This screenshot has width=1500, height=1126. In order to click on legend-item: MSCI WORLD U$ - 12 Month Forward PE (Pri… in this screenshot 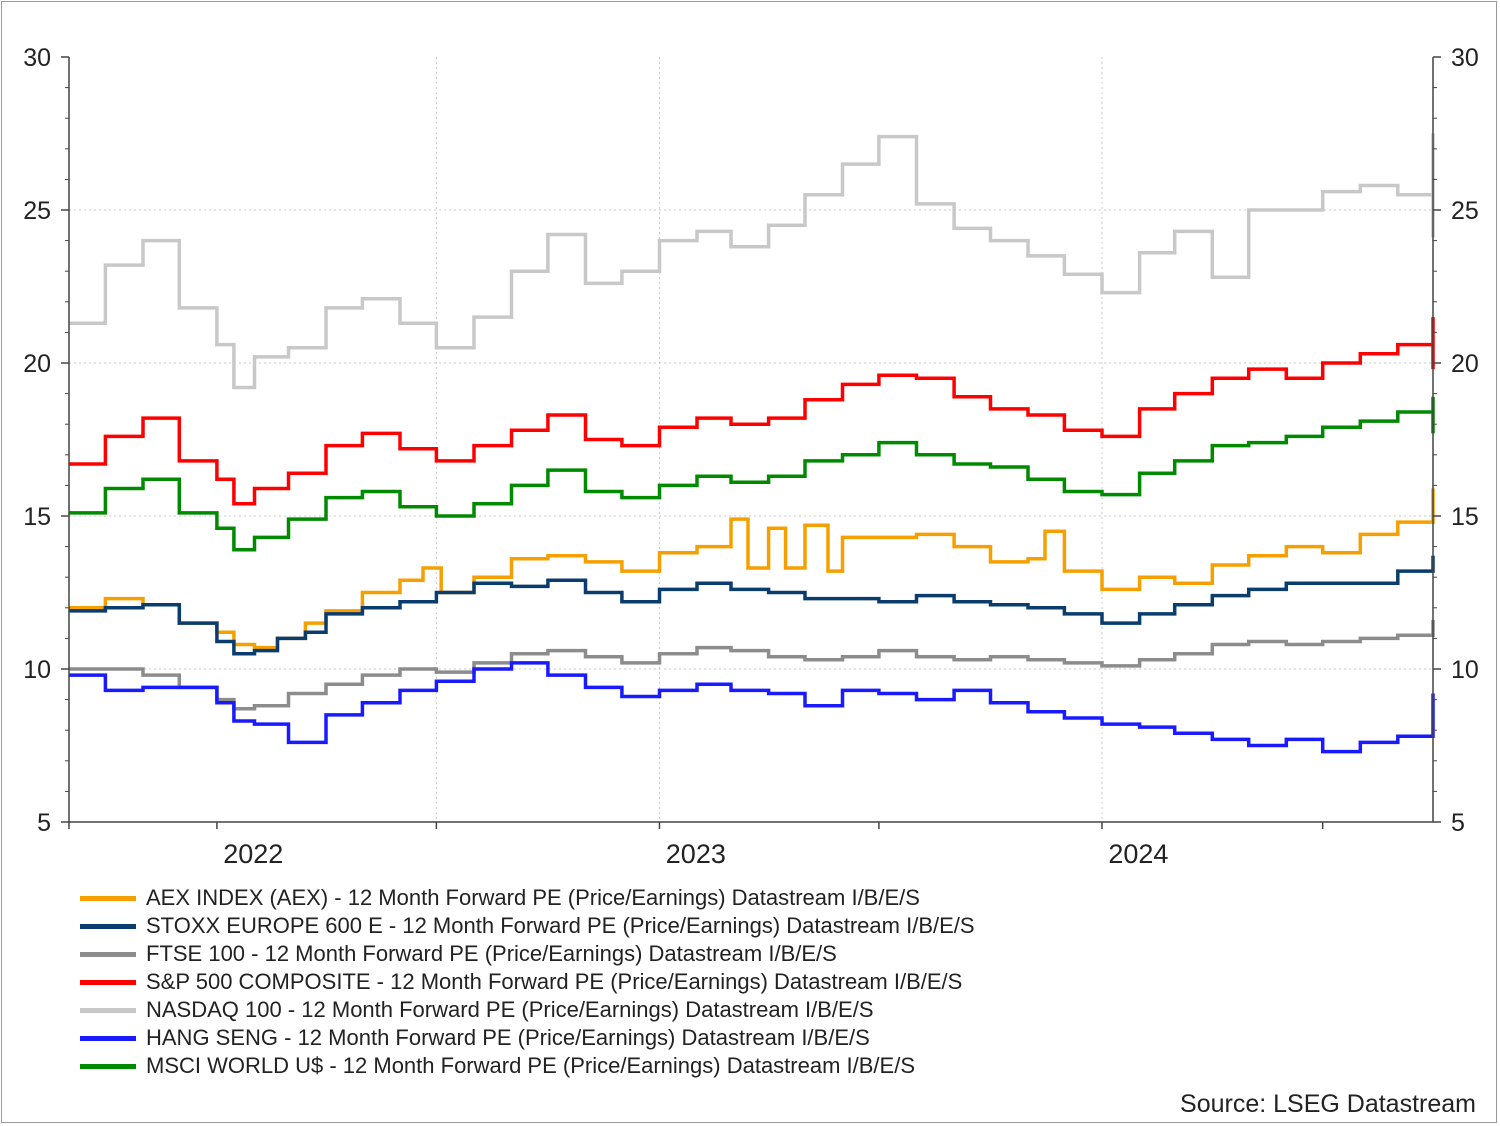, I will do `click(527, 1066)`.